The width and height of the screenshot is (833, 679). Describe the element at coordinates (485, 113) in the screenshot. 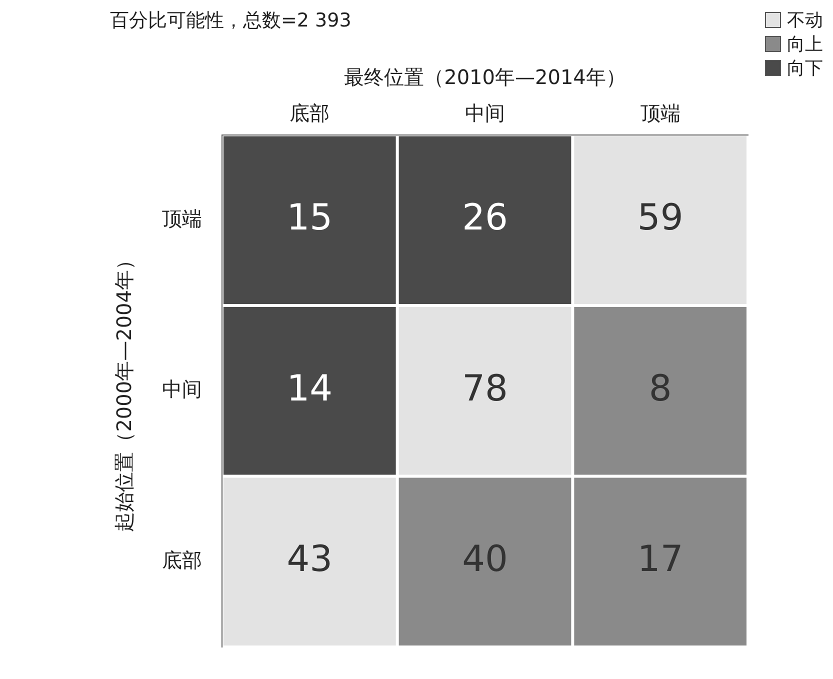

I see `x-tick-label: 中间` at that location.